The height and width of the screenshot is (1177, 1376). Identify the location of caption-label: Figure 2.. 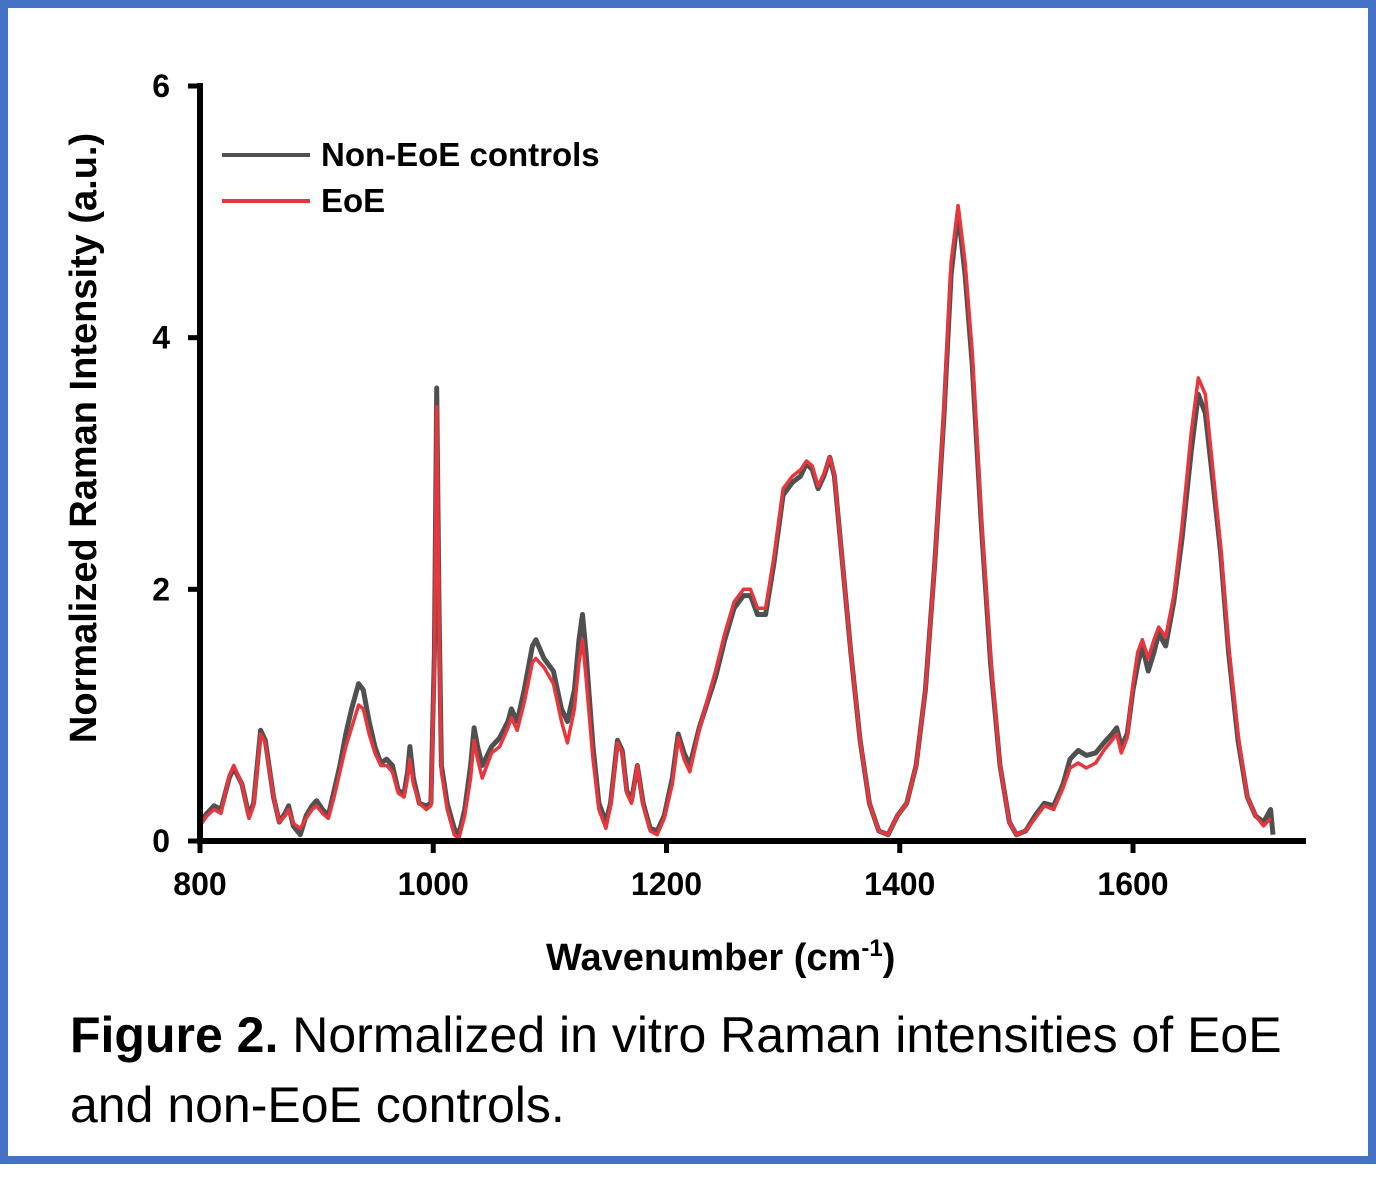
(174, 1035).